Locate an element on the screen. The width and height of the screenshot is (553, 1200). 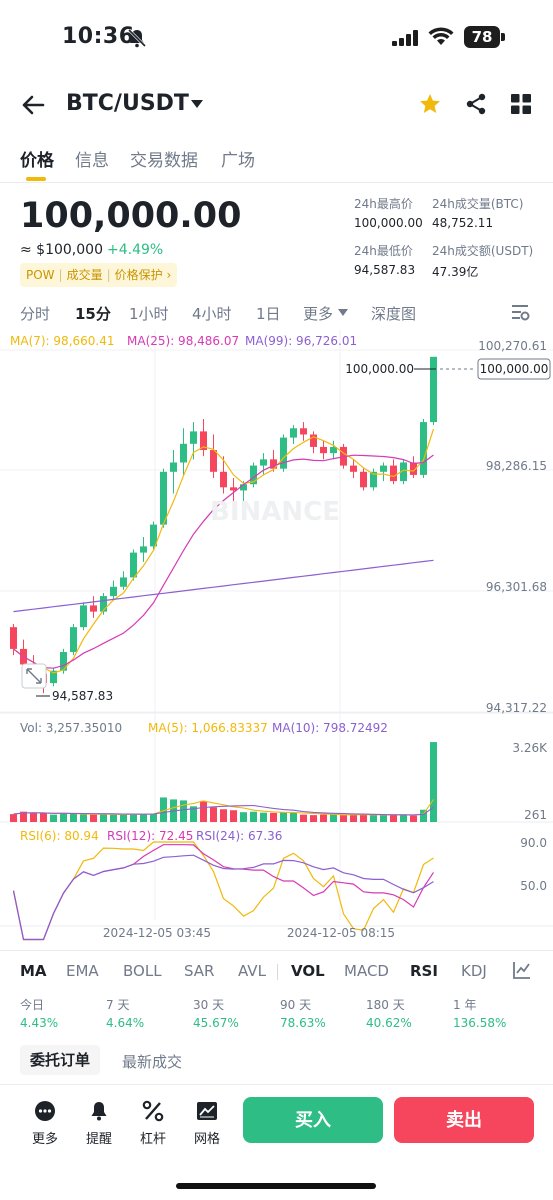
ma99-legend: MA(99): 96,726.01 is located at coordinates (301, 341).